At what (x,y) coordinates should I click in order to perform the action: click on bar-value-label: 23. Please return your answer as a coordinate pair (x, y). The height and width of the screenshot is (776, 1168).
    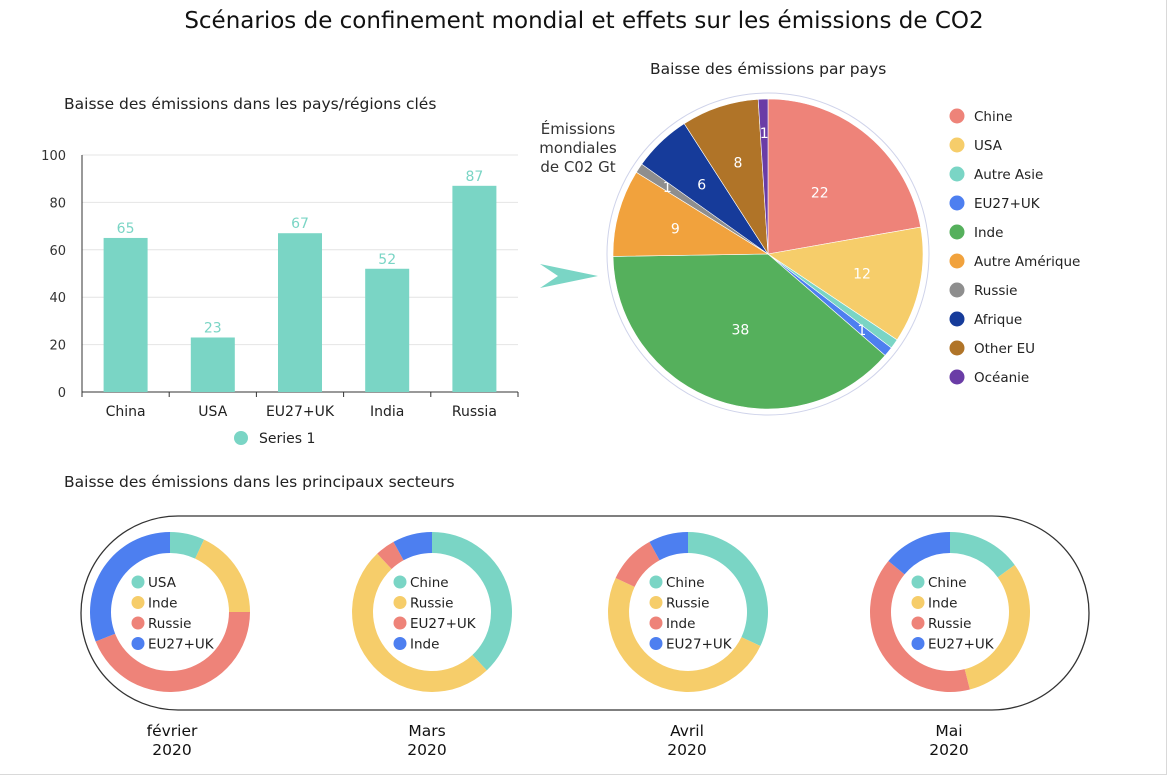
    Looking at the image, I should click on (213, 328).